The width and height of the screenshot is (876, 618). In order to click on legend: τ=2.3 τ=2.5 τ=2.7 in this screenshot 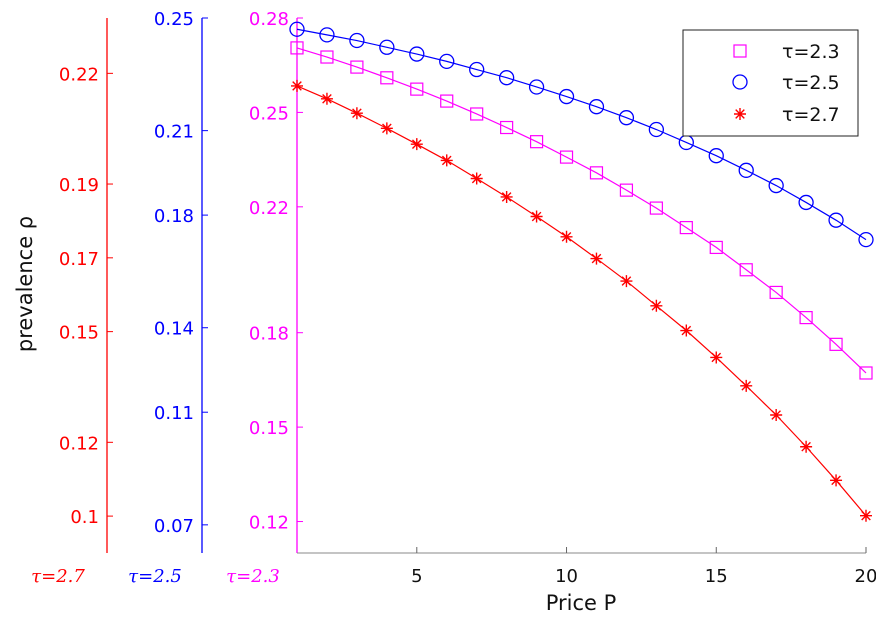, I will do `click(770, 83)`.